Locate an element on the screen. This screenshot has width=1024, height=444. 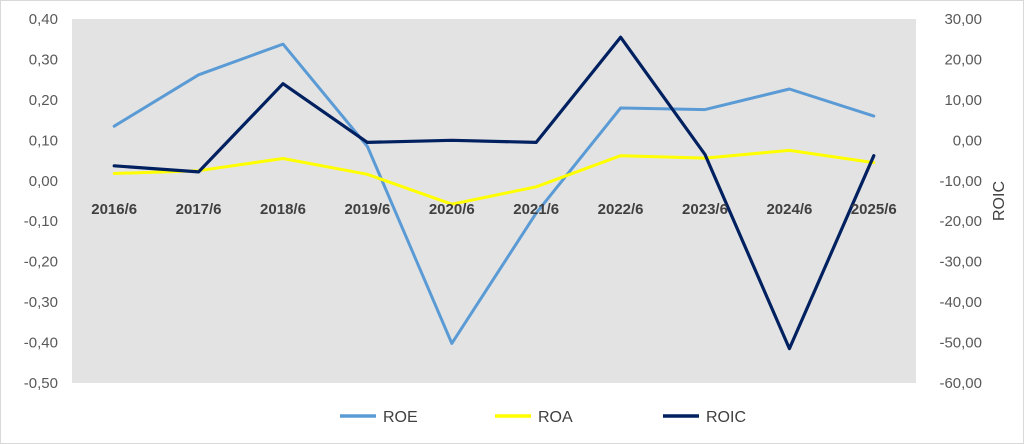
legend-label-roic: ROIC is located at coordinates (726, 417).